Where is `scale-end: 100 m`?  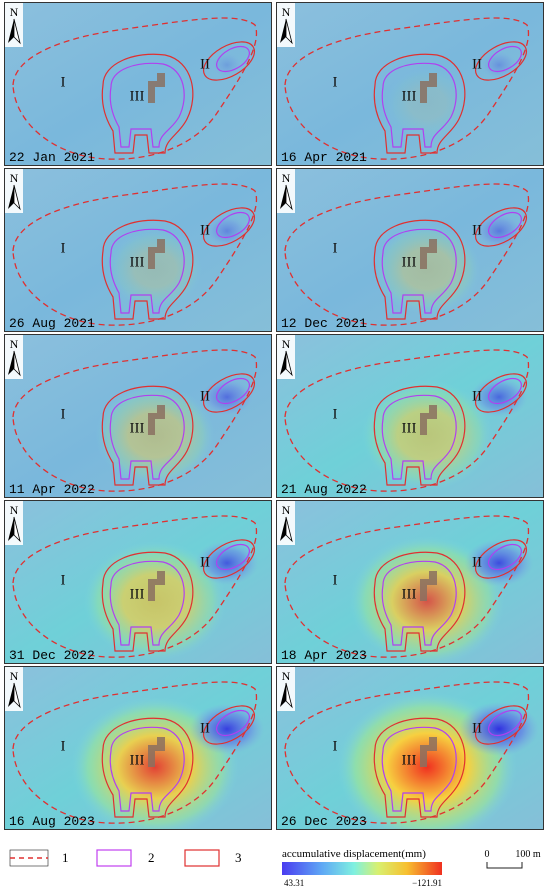 scale-end: 100 m is located at coordinates (528, 854).